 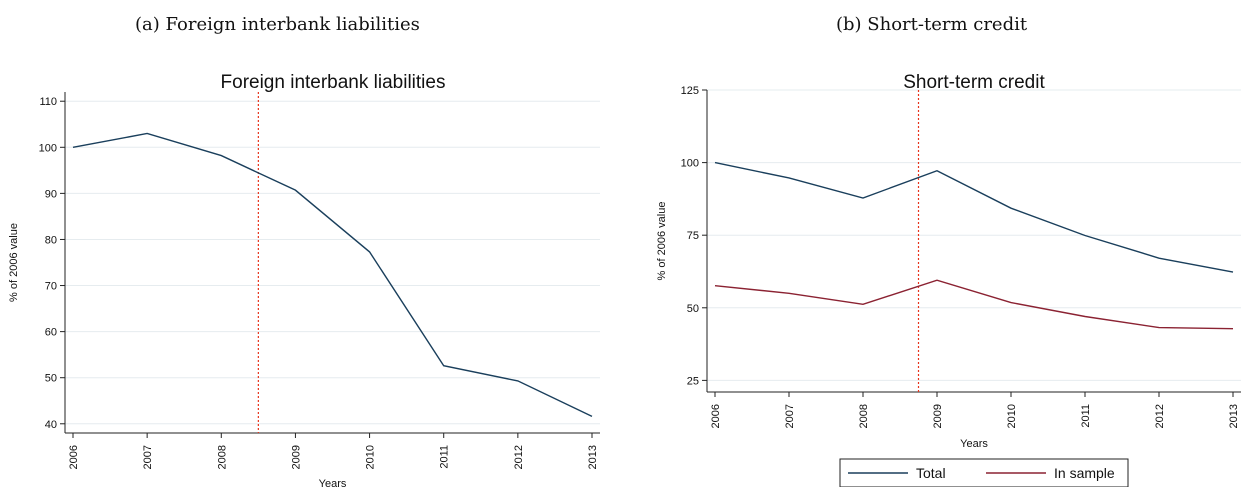 I want to click on y-tick-label: 60, so click(x=51, y=333).